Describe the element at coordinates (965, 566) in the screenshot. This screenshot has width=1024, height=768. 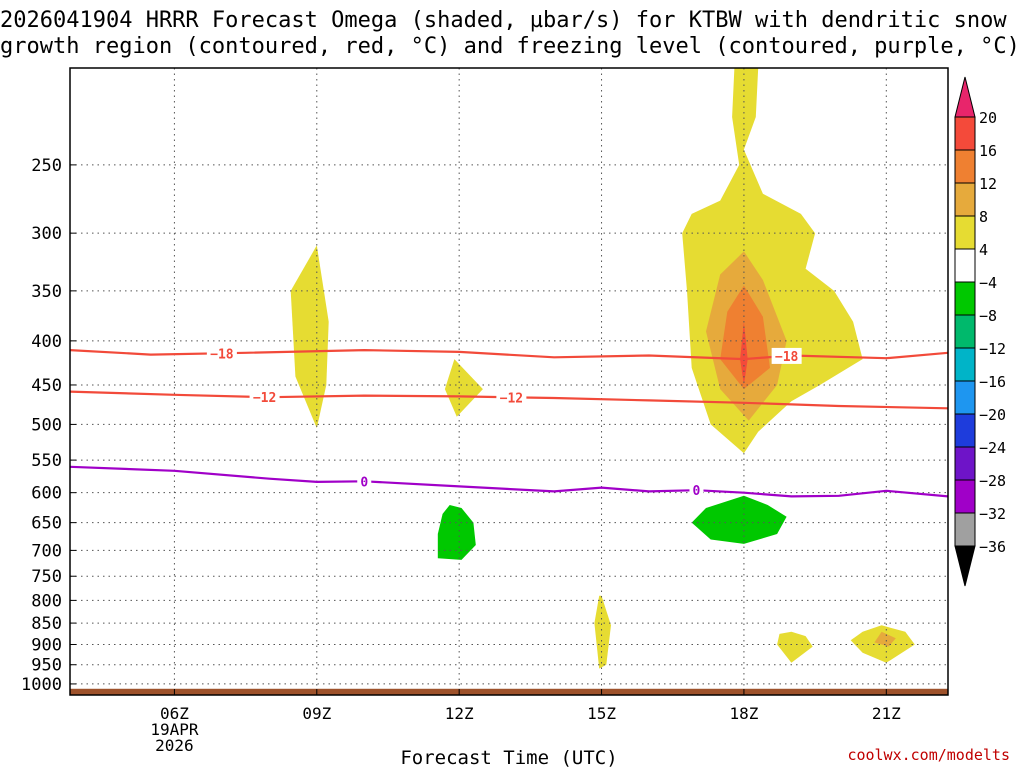
I see `colorbar-bottom-triangle` at that location.